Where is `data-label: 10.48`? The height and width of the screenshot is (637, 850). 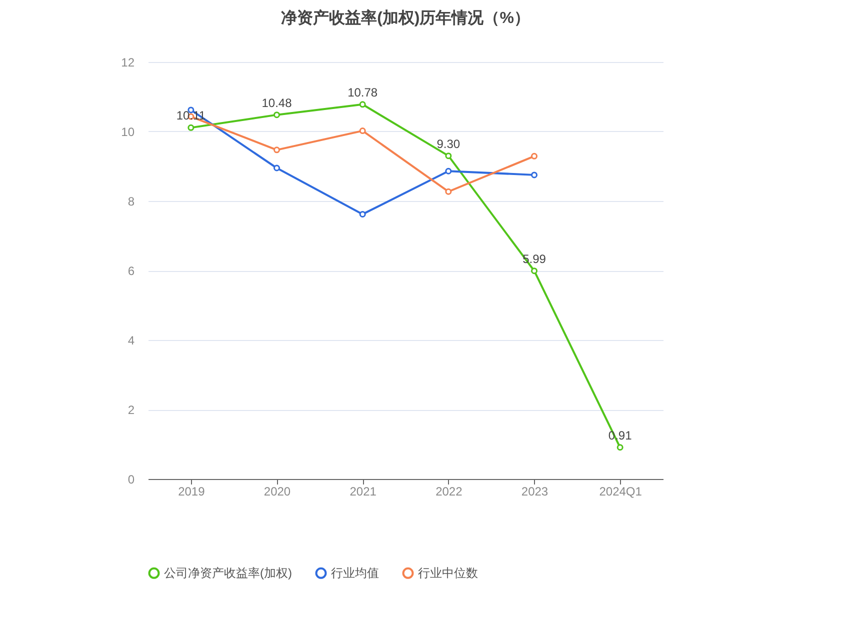 data-label: 10.48 is located at coordinates (277, 103).